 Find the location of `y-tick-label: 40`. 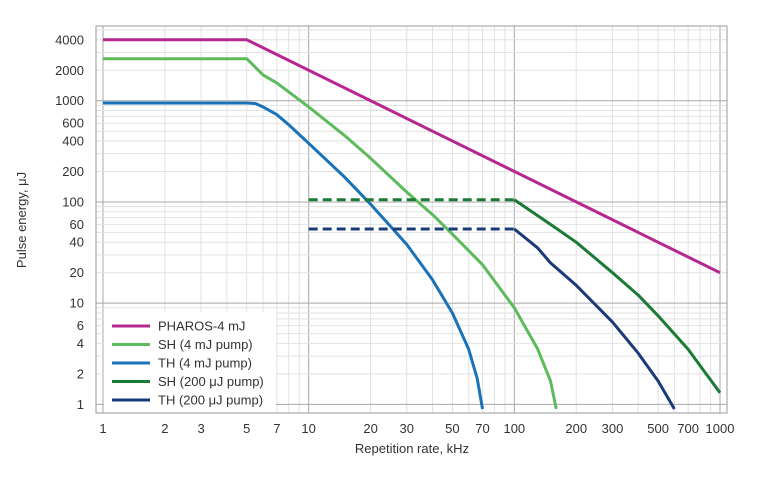

y-tick-label: 40 is located at coordinates (77, 242).